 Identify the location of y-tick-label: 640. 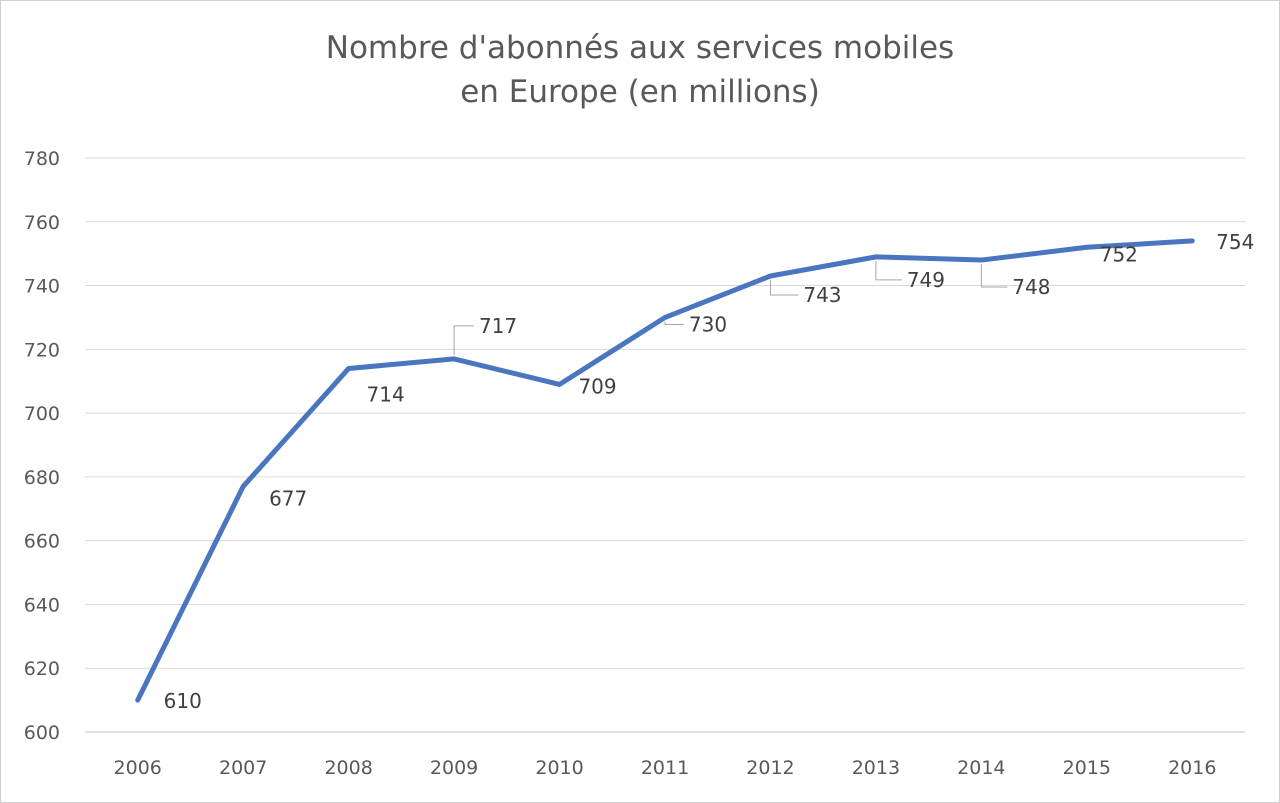
(42, 605).